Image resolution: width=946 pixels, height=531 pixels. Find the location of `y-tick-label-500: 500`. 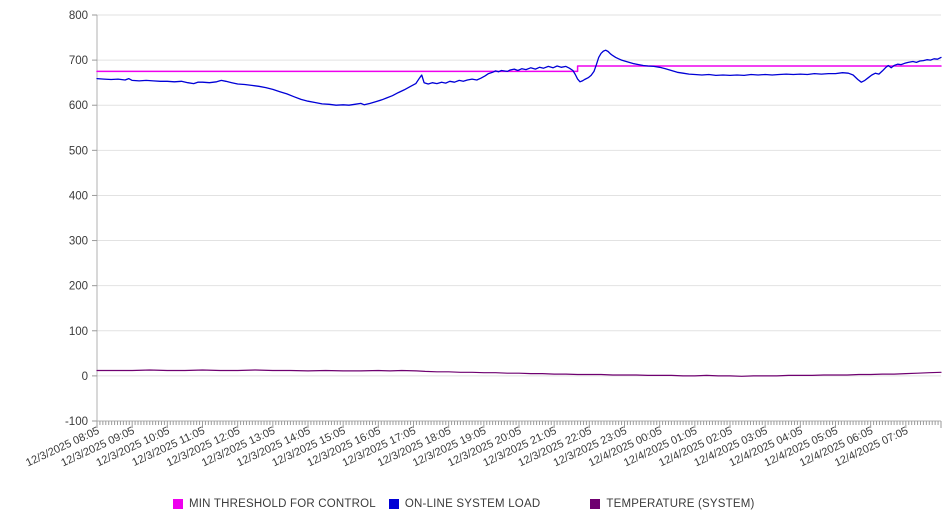

y-tick-label-500: 500 is located at coordinates (78, 151).